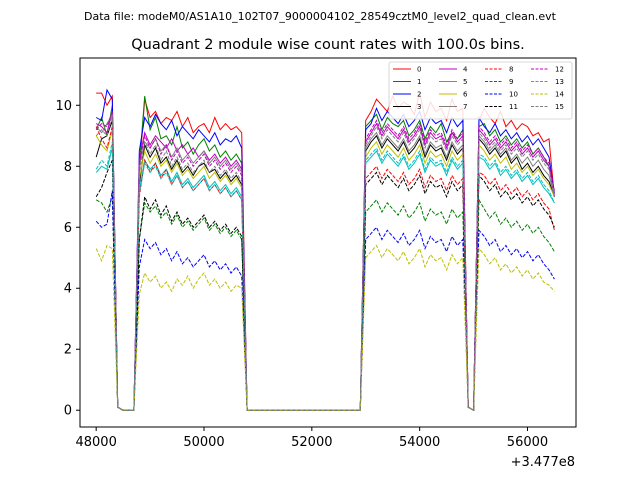 The width and height of the screenshot is (640, 480). I want to click on legend-label-4: 4, so click(465, 70).